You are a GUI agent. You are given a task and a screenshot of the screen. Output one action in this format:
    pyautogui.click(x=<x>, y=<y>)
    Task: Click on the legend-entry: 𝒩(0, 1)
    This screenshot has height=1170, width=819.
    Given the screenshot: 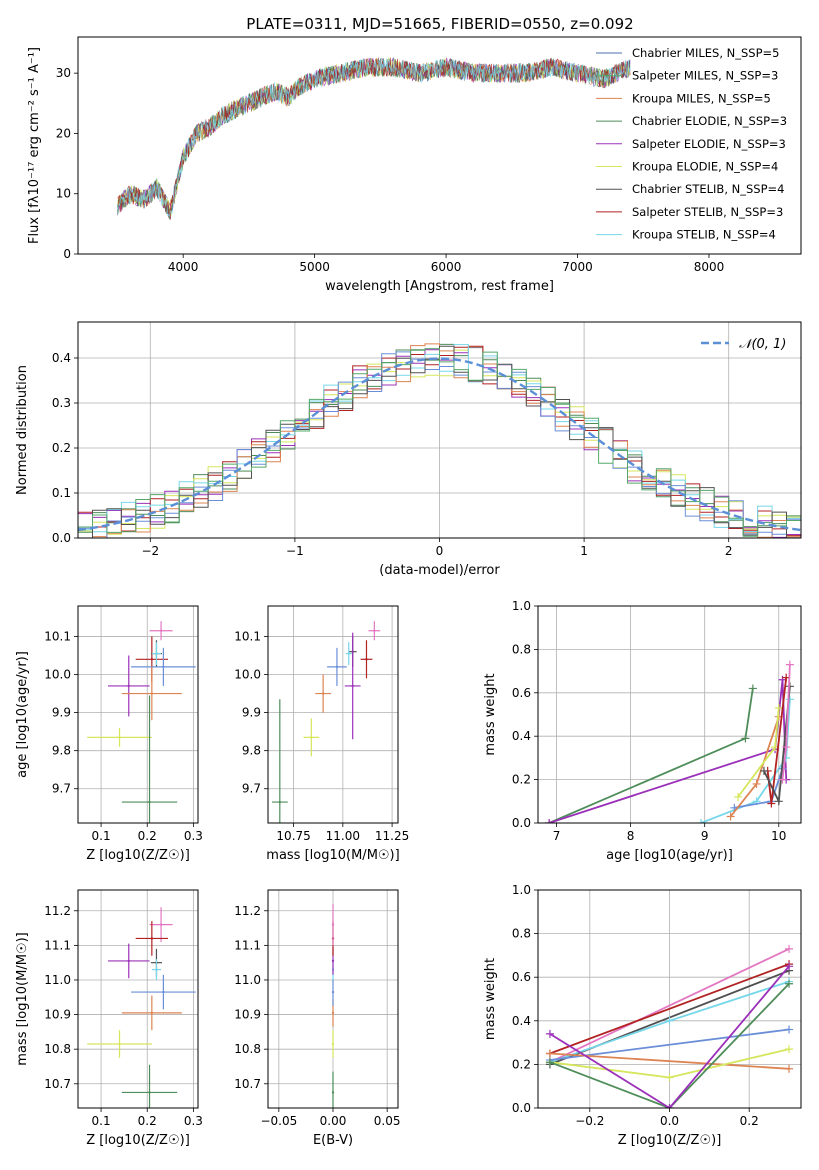 What is the action you would take?
    pyautogui.click(x=762, y=344)
    